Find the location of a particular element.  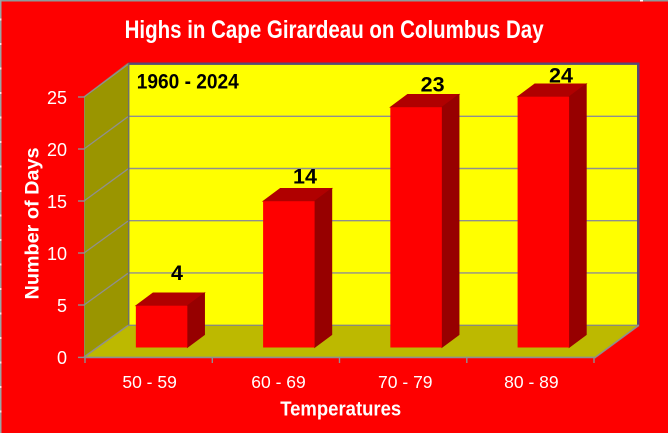

svg-text: Number of Days is located at coordinates (33, 224).